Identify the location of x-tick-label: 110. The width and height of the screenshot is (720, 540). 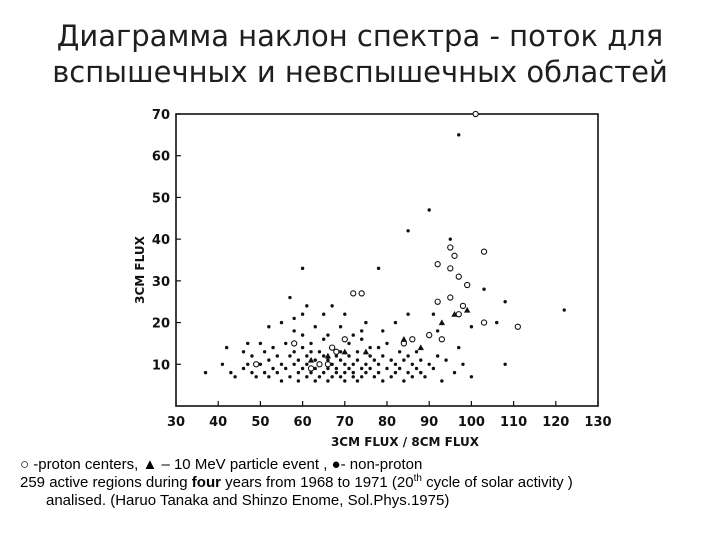
(513, 422).